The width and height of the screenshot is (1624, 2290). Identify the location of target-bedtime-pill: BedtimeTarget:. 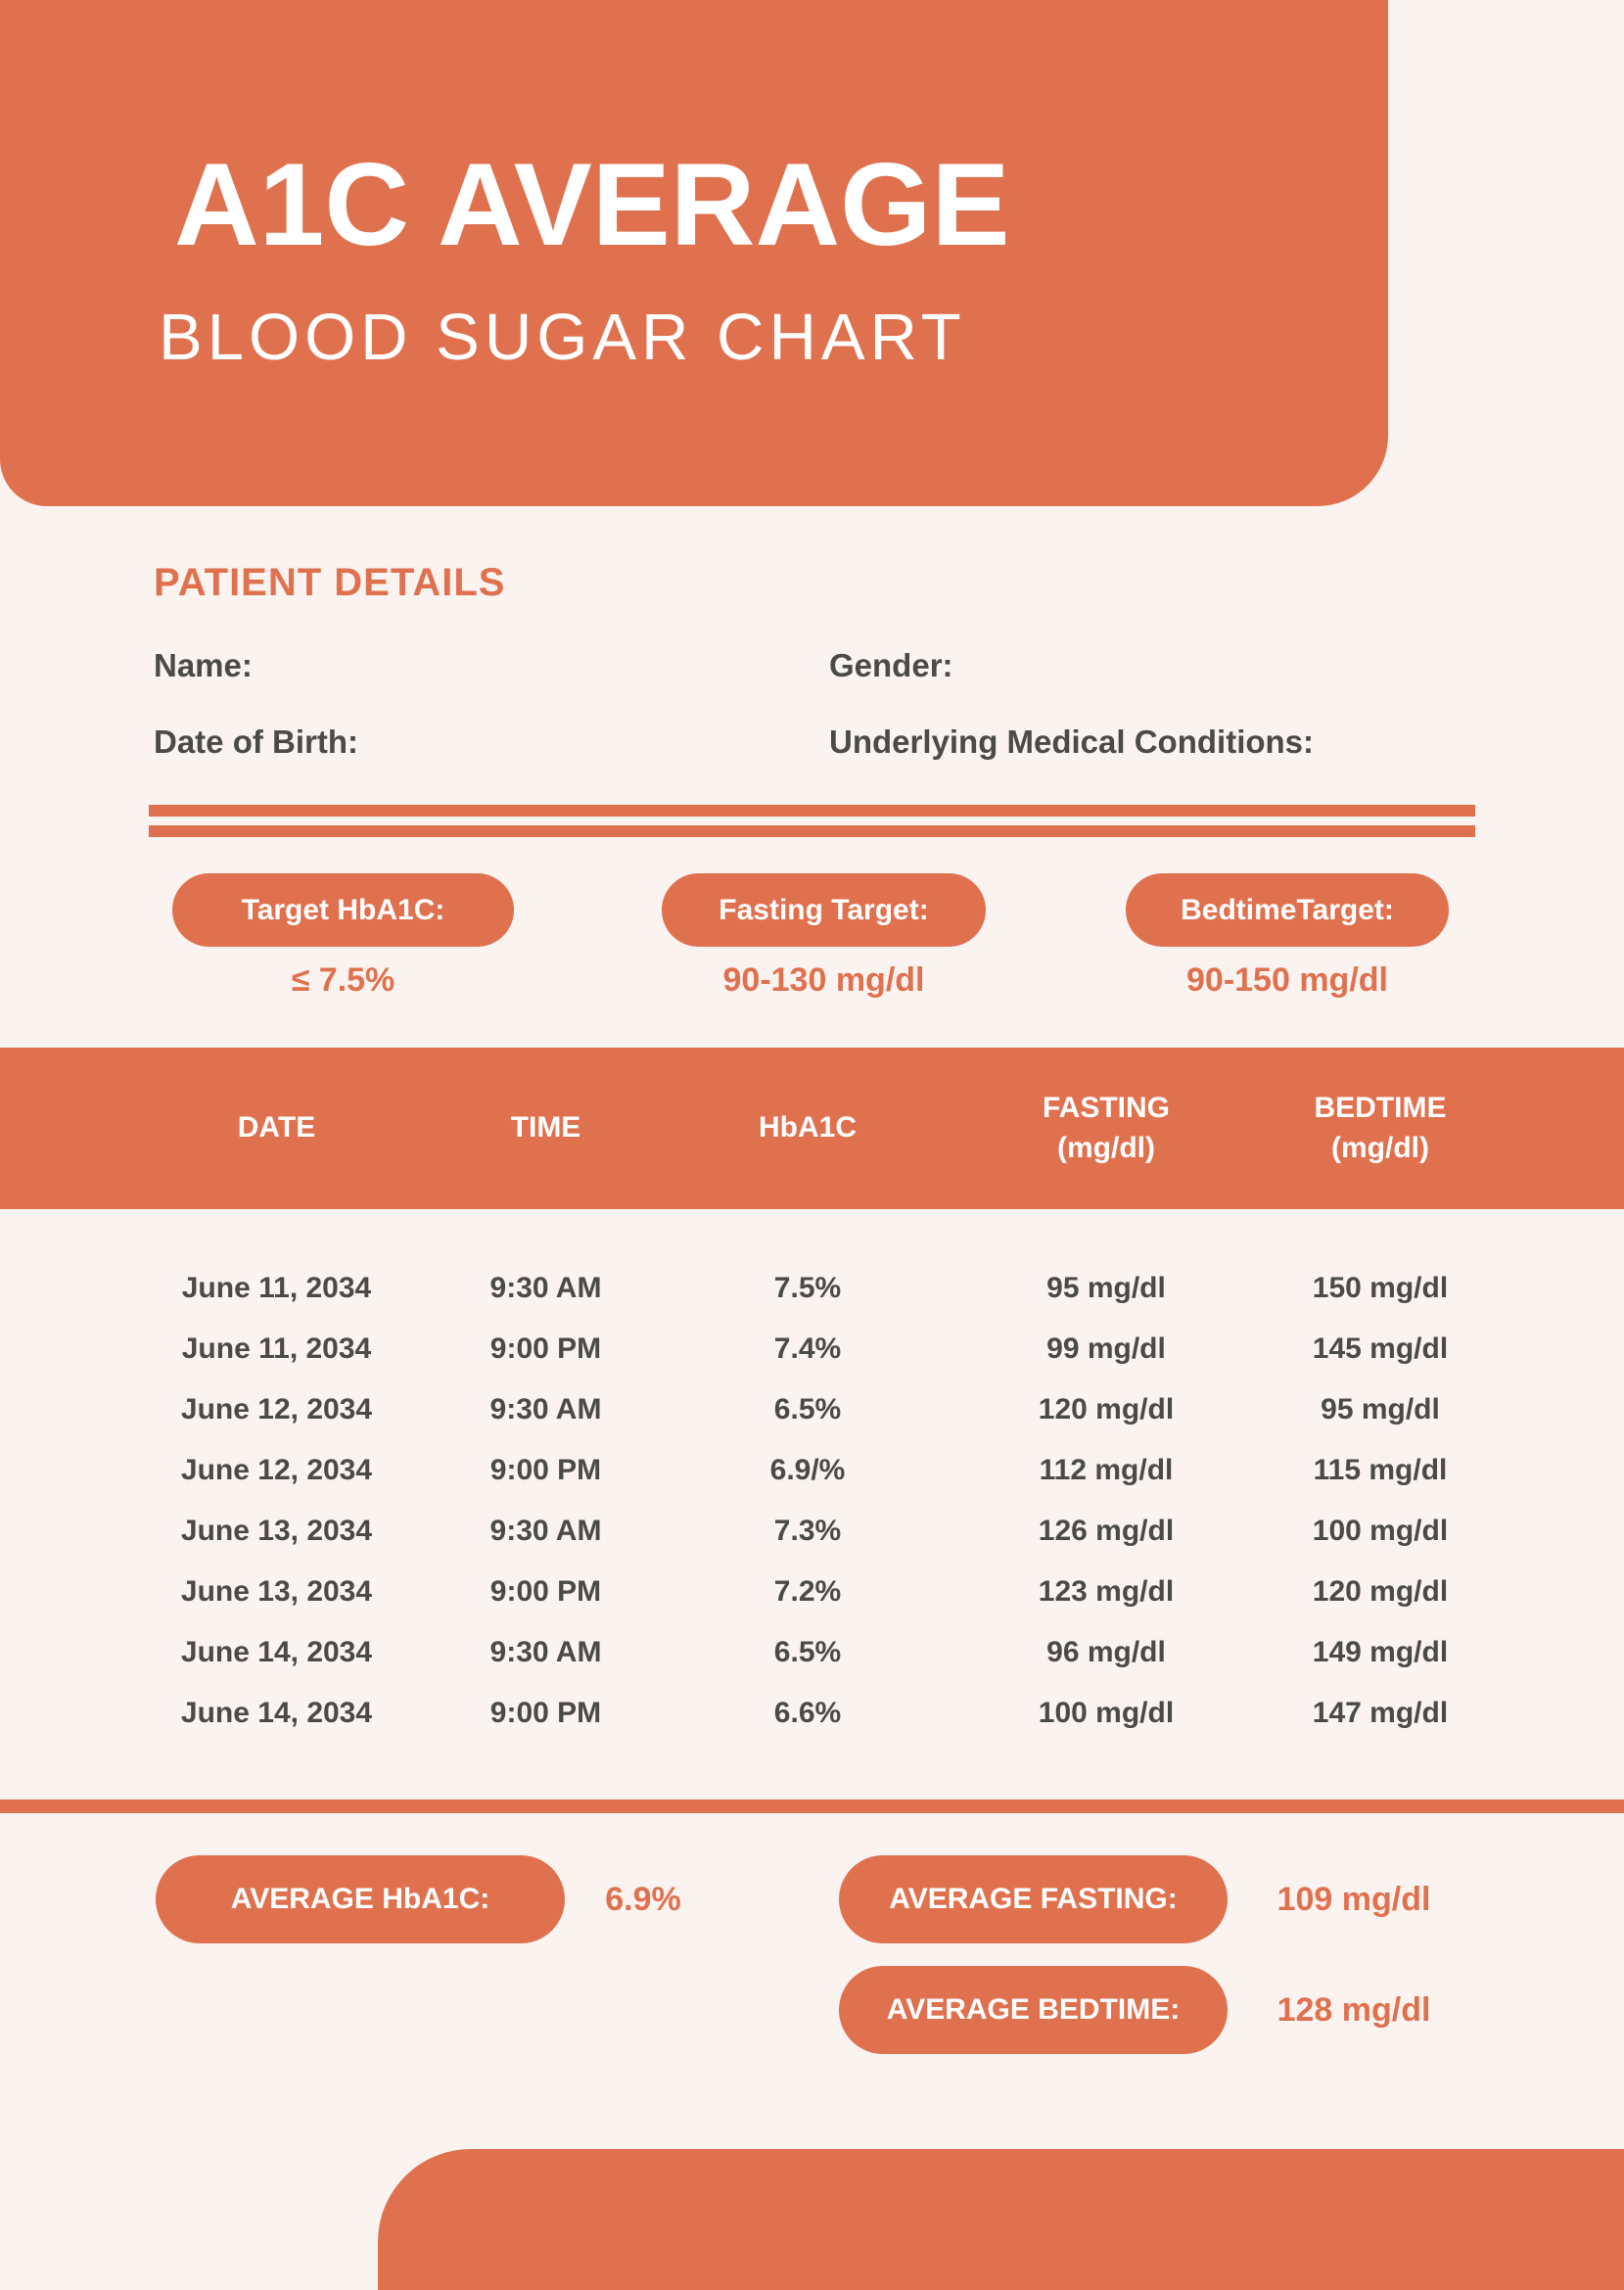
(1288, 910).